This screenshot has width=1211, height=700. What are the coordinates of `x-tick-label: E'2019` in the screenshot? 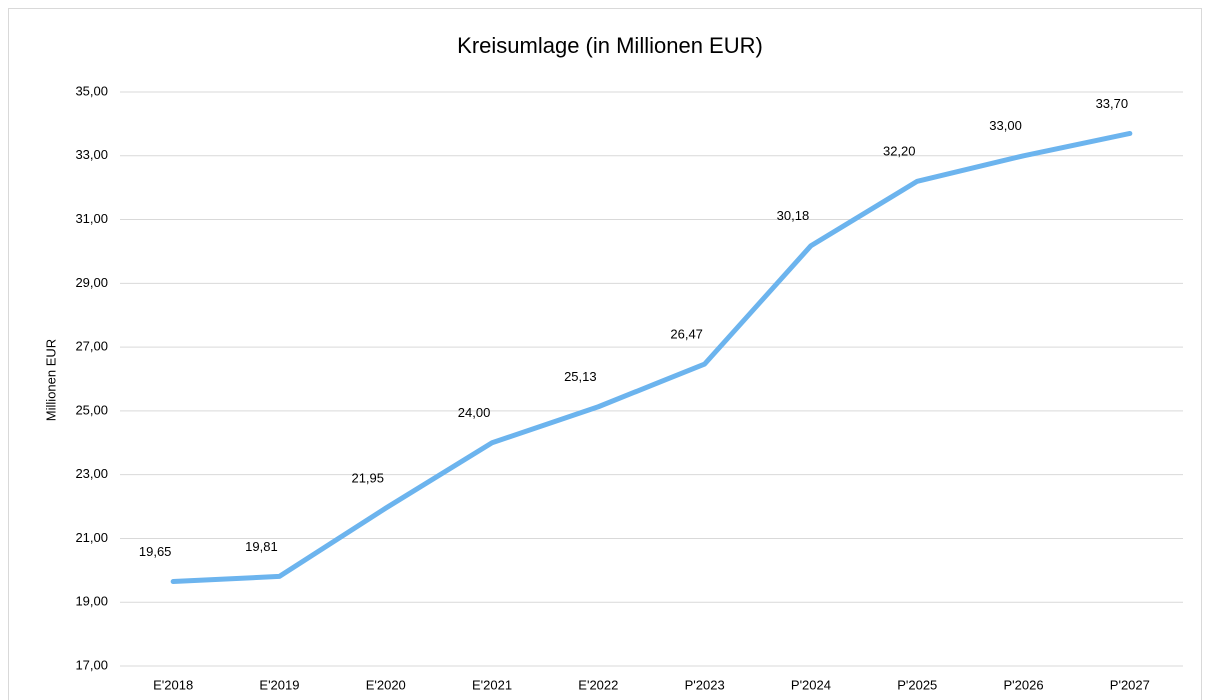 It's located at (279, 684).